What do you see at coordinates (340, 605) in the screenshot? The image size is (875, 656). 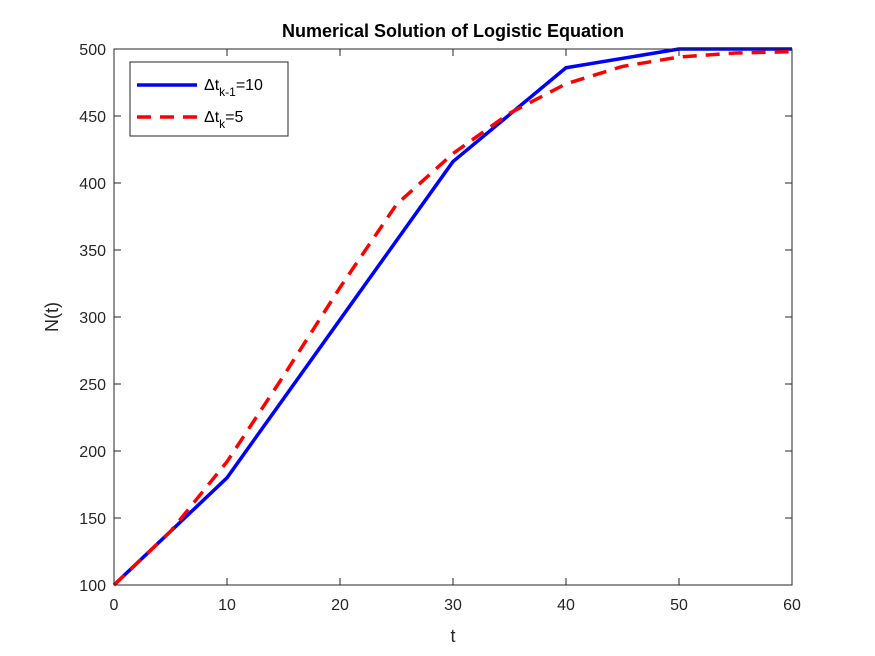 I see `x-tick-label: 20` at bounding box center [340, 605].